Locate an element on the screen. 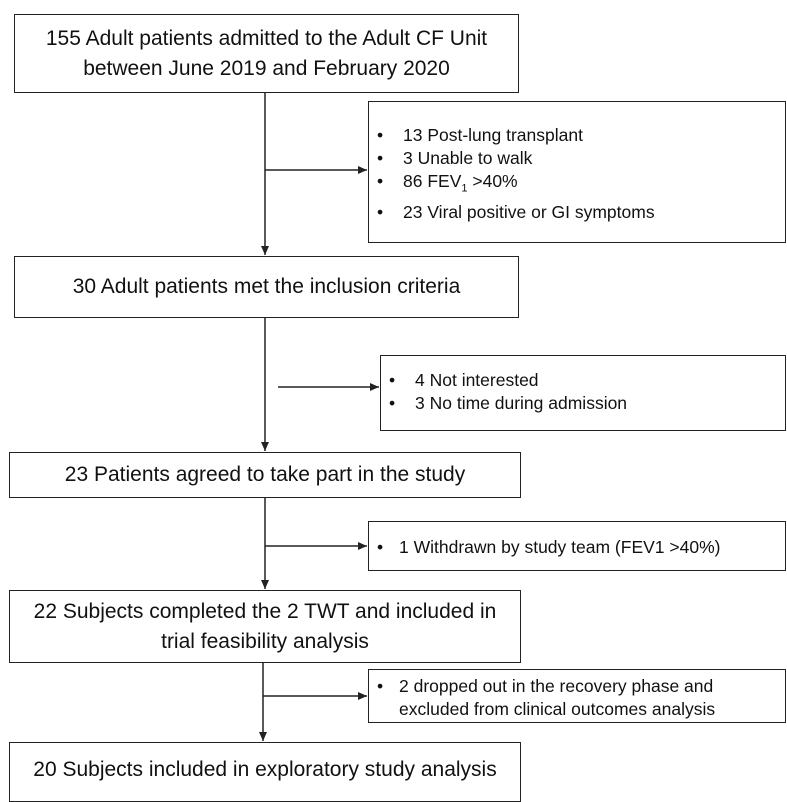 This screenshot has width=787, height=802. exclusion-2-item-2: • 3 No time during admission is located at coordinates (583, 403).